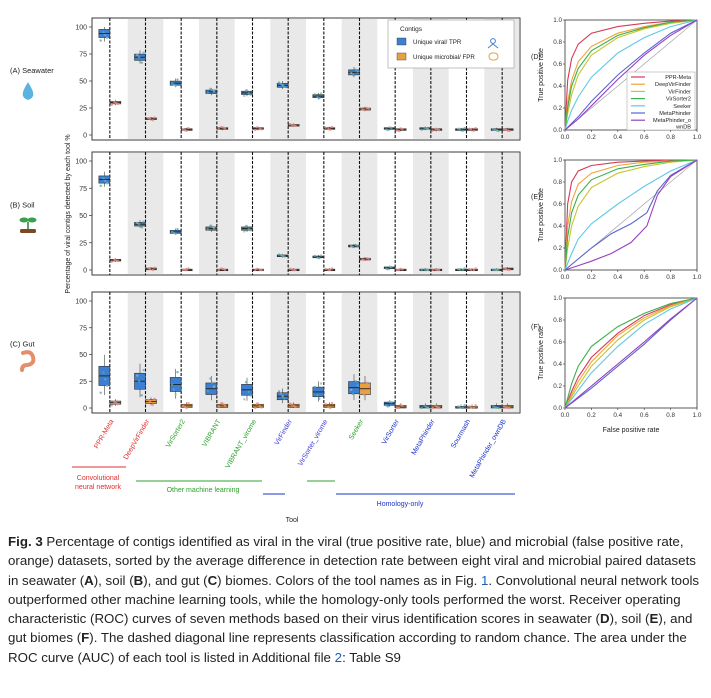 The image size is (711, 698). Describe the element at coordinates (675, 114) in the screenshot. I see `roc-legend-label: MetaPhinder` at that location.